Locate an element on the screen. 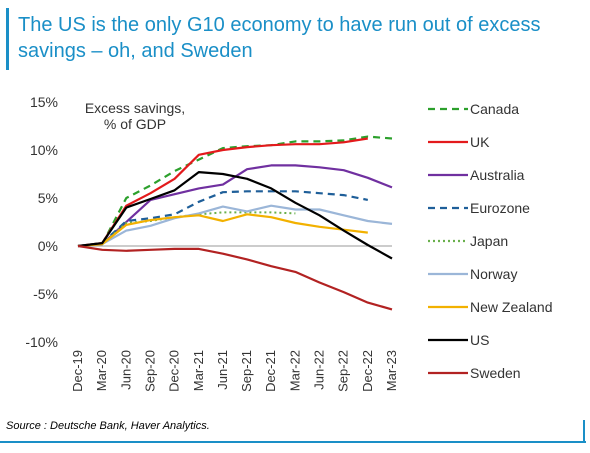 The image size is (590, 453). x-tick-label: Mar-21 is located at coordinates (198, 370).